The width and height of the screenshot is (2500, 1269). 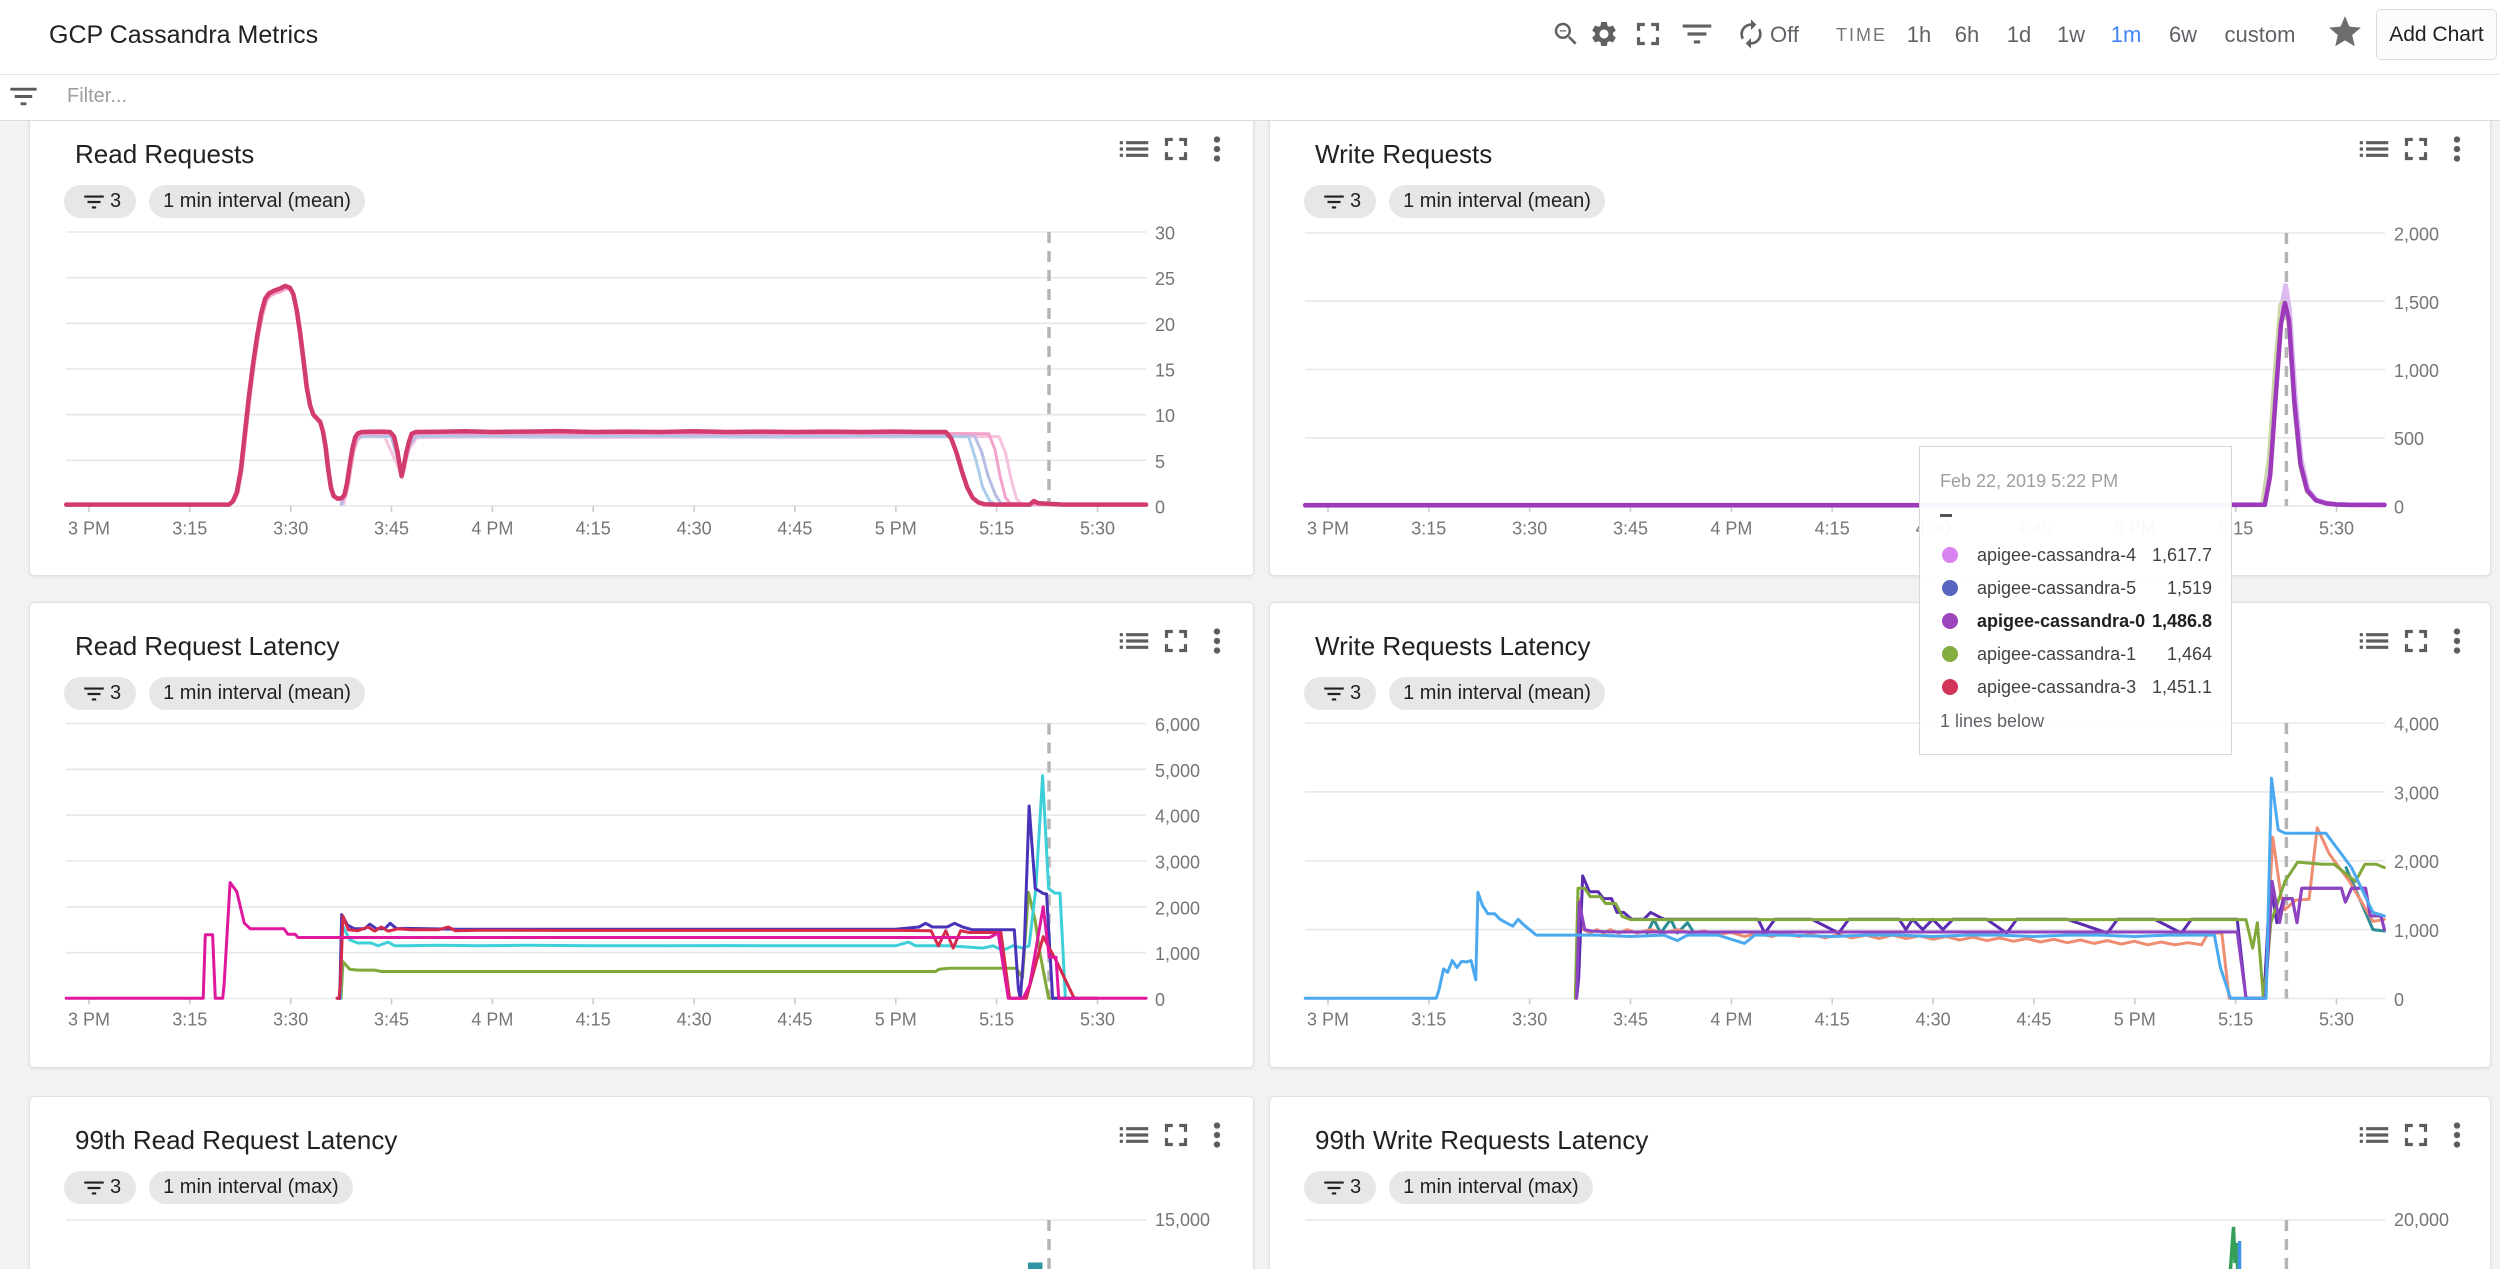 I want to click on svg-text: 30, so click(x=1165, y=234).